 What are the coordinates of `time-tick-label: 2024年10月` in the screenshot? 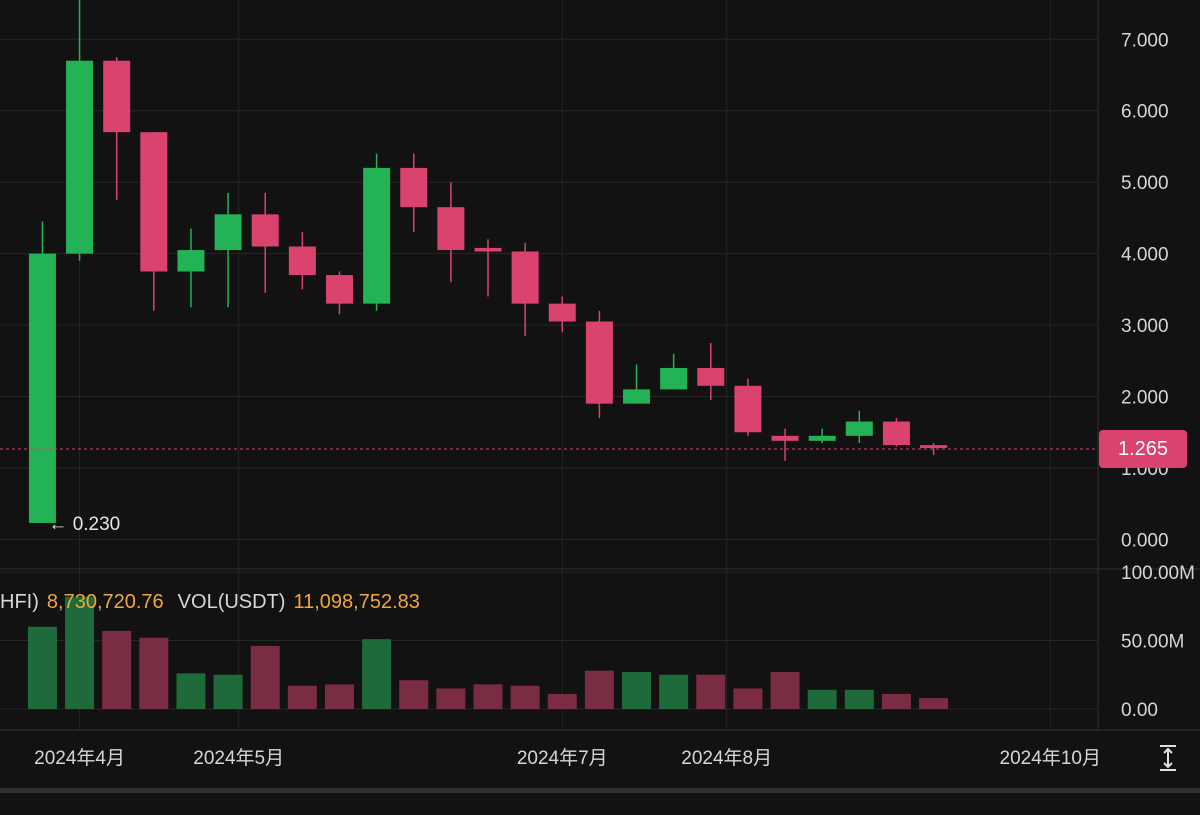 It's located at (1050, 758).